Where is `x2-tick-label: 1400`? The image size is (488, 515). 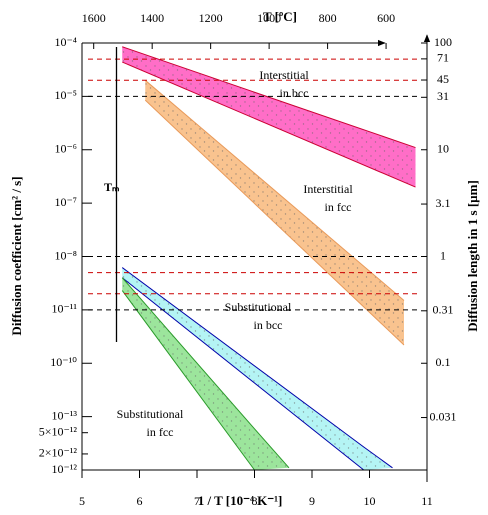 x2-tick-label: 1400 is located at coordinates (152, 18).